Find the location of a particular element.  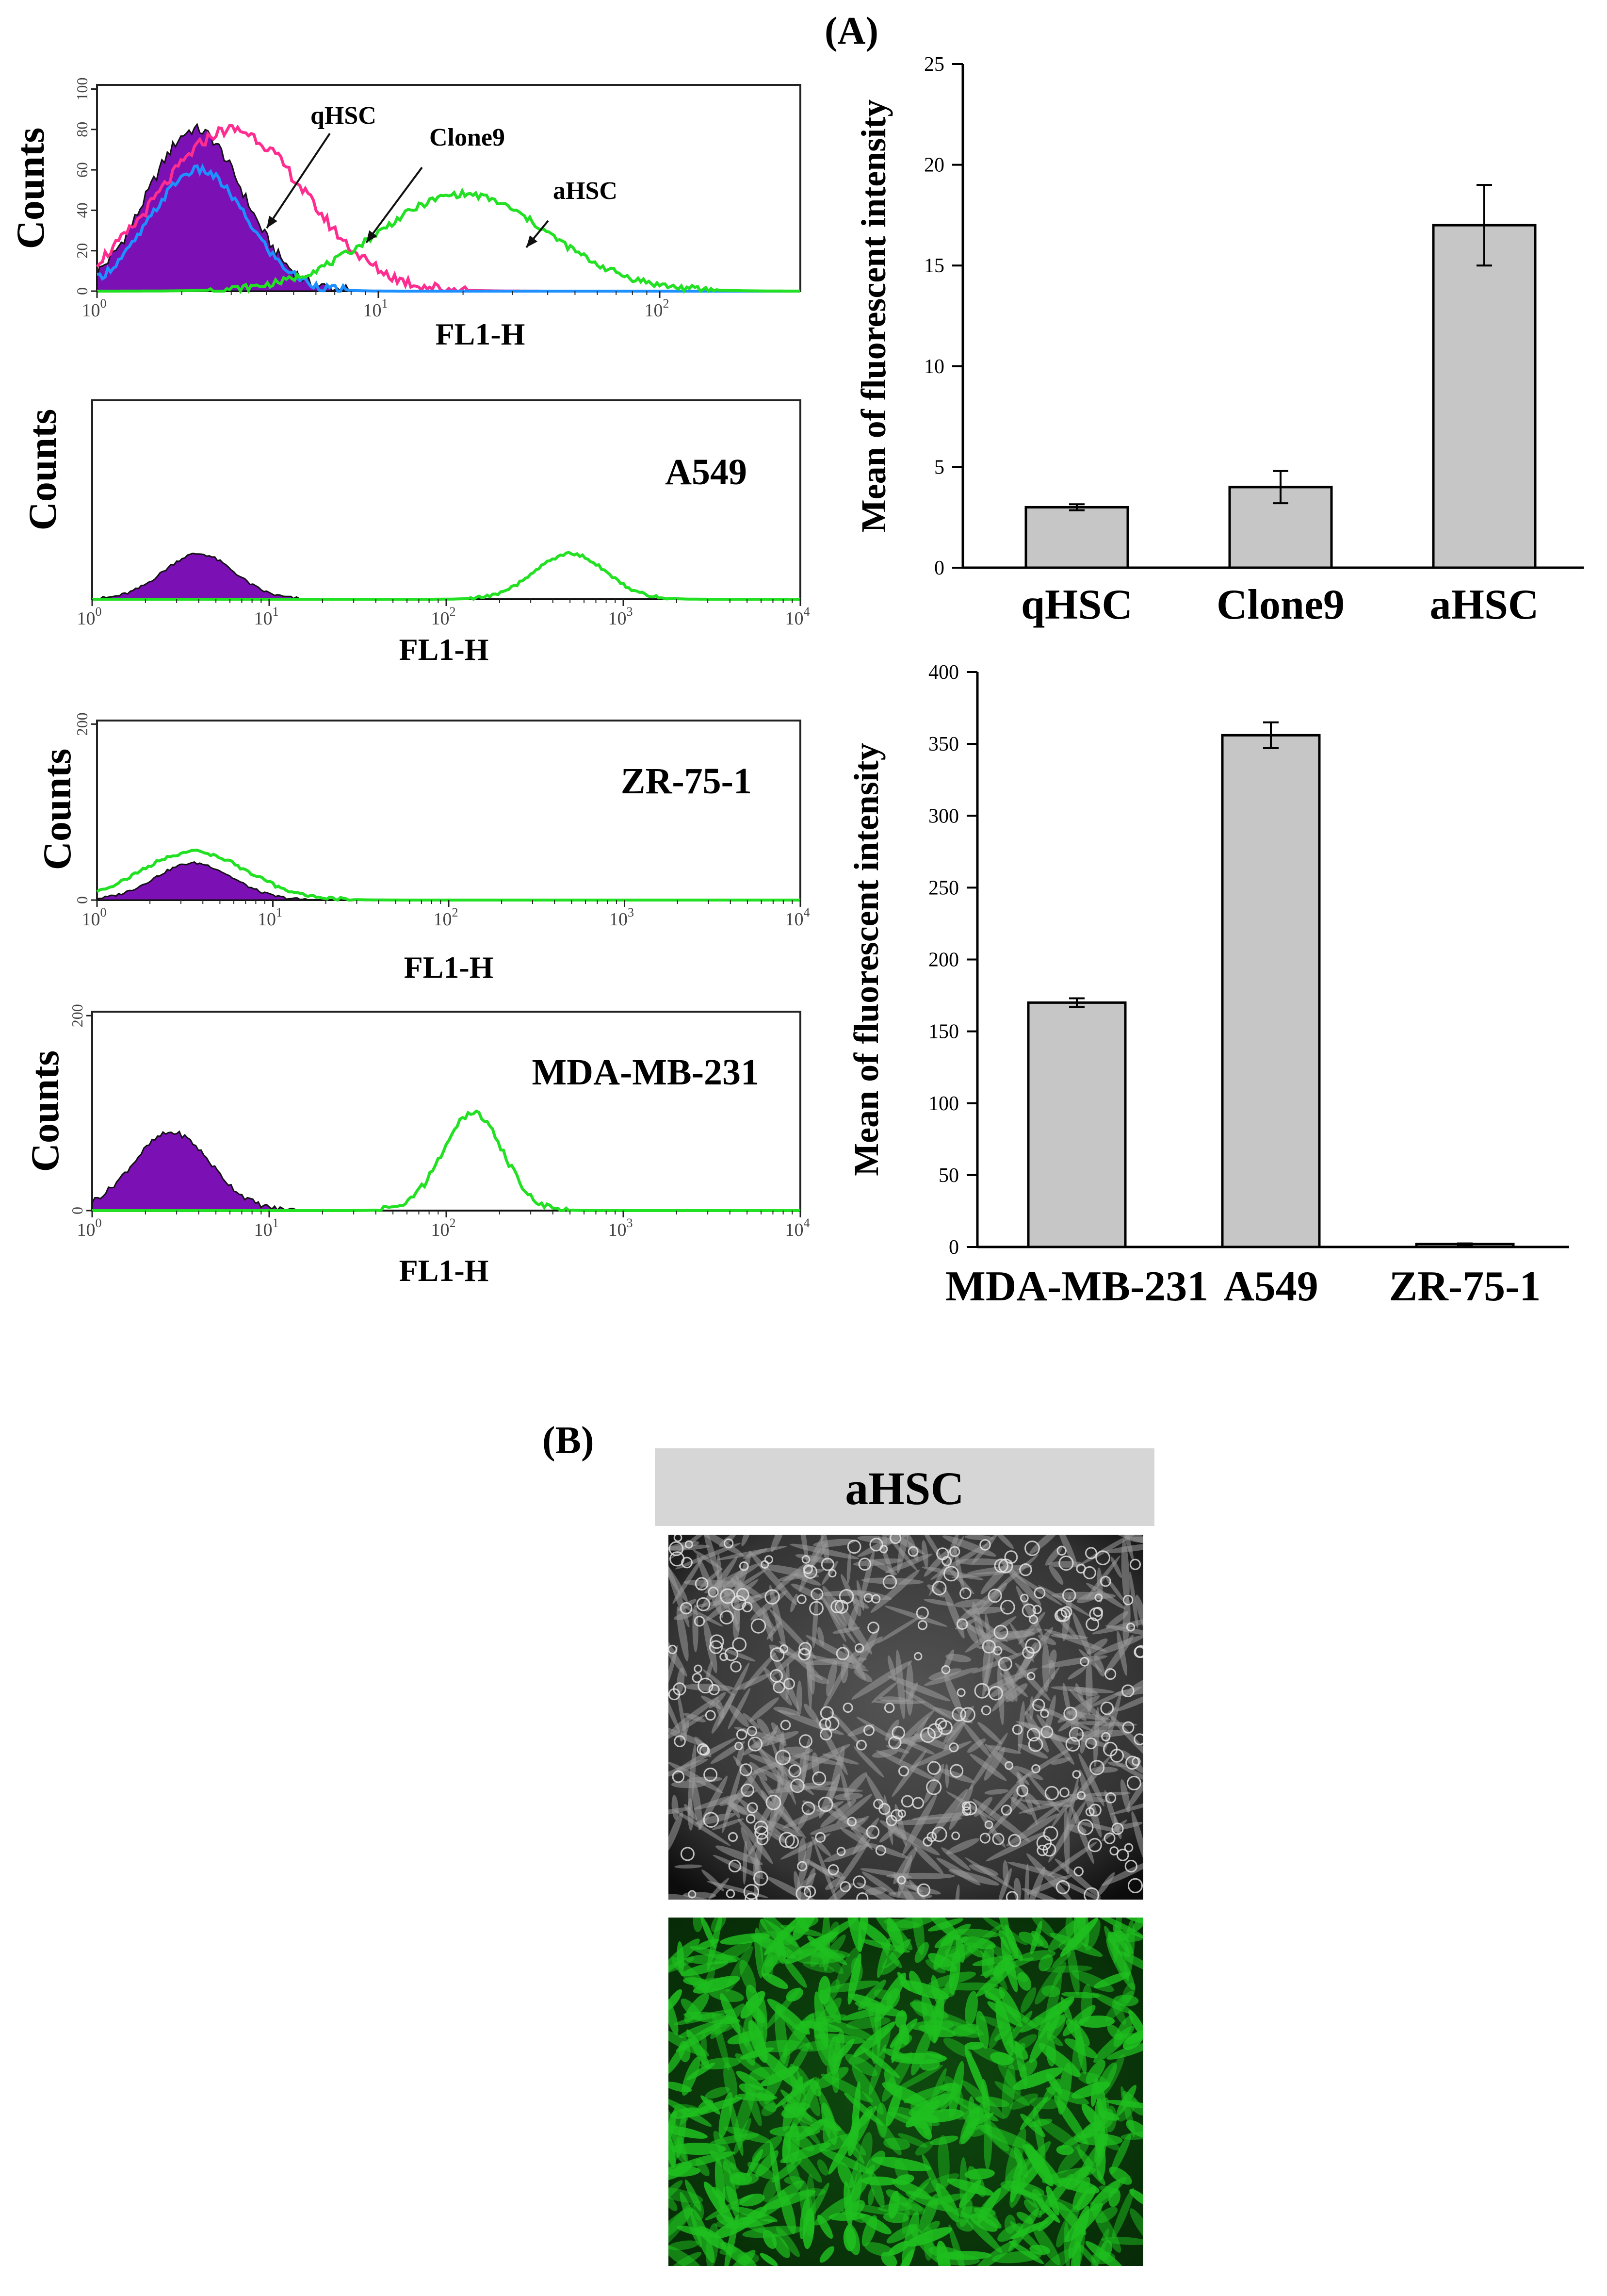

histogram-title: ZR-75-1 is located at coordinates (686, 781).